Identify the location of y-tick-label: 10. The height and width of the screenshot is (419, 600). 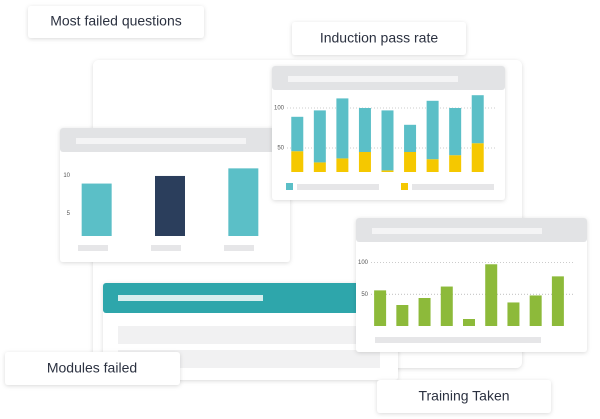
(66, 176).